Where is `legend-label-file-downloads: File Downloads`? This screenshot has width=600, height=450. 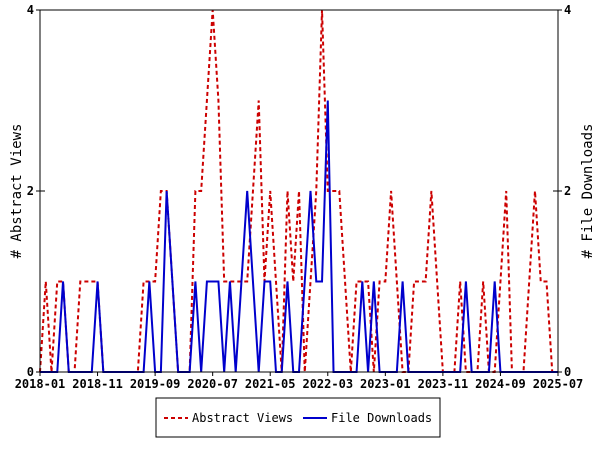 legend-label-file-downloads: File Downloads is located at coordinates (381, 418).